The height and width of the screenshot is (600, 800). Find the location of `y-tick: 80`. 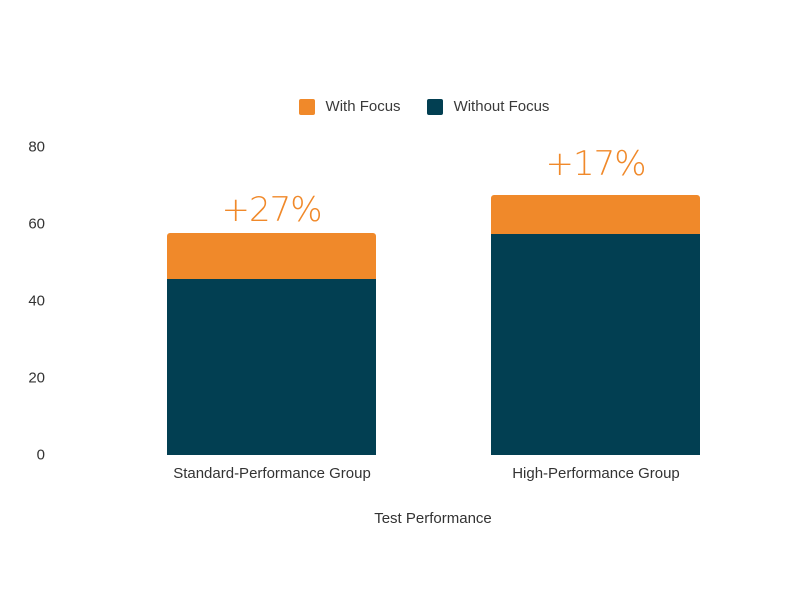

y-tick: 80 is located at coordinates (36, 147).